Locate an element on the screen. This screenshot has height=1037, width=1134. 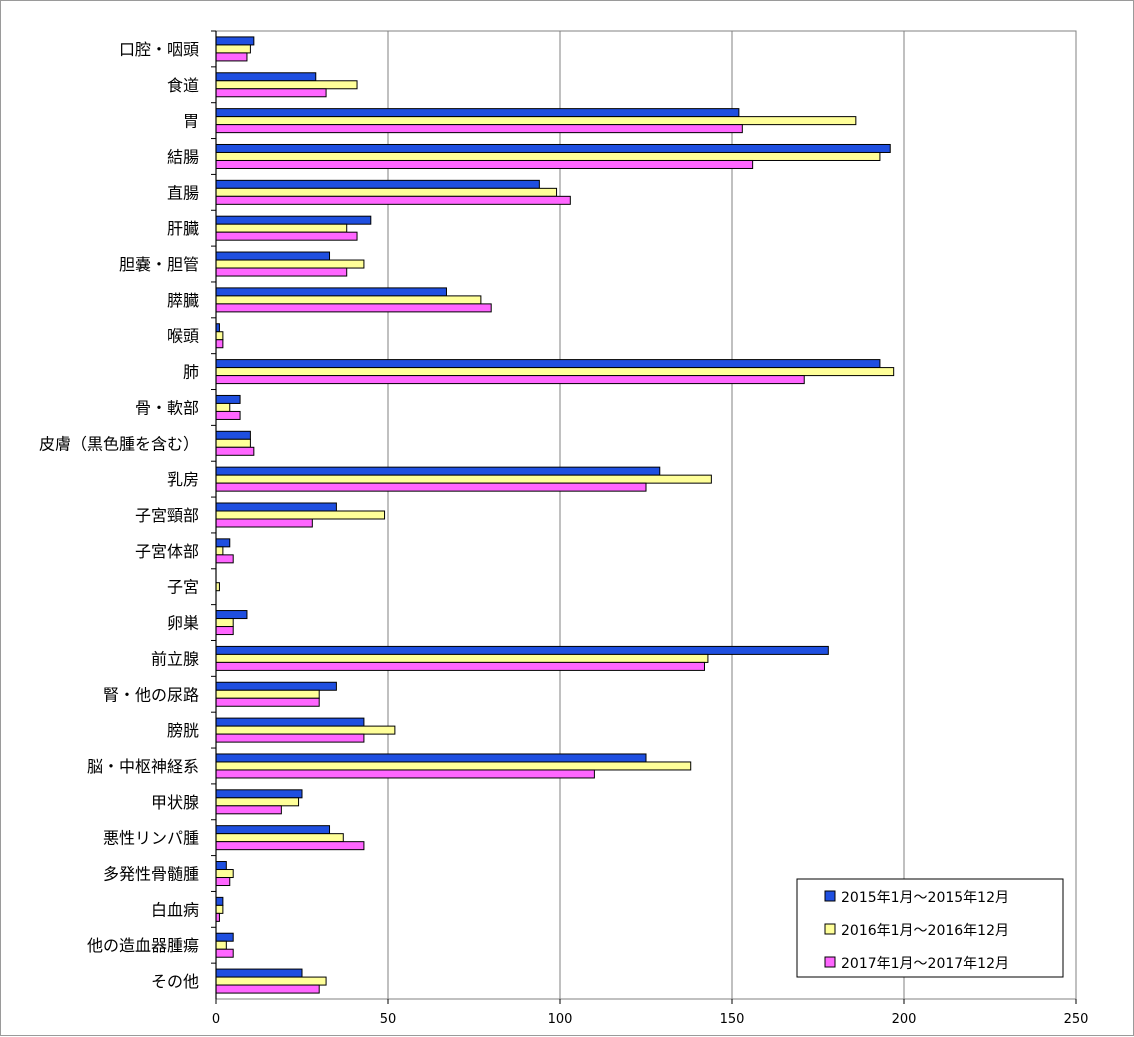
category-label: 腎・他の尿路 is located at coordinates (151, 694).